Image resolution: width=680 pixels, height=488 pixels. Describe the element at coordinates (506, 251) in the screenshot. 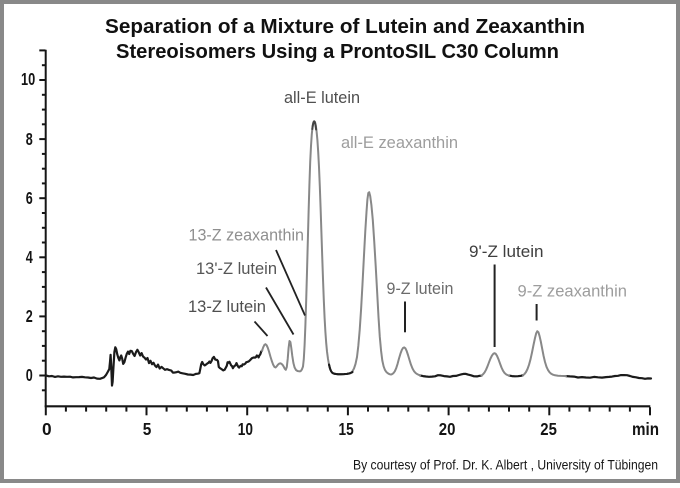

I see `svg-text: 9'-Z lutein` at that location.